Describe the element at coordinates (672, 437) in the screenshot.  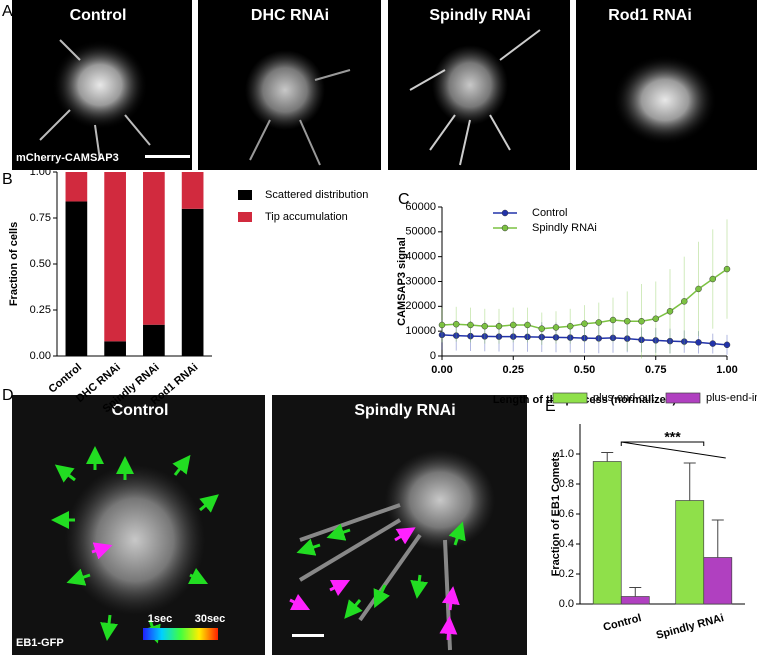
I see `annotation: ***` at that location.